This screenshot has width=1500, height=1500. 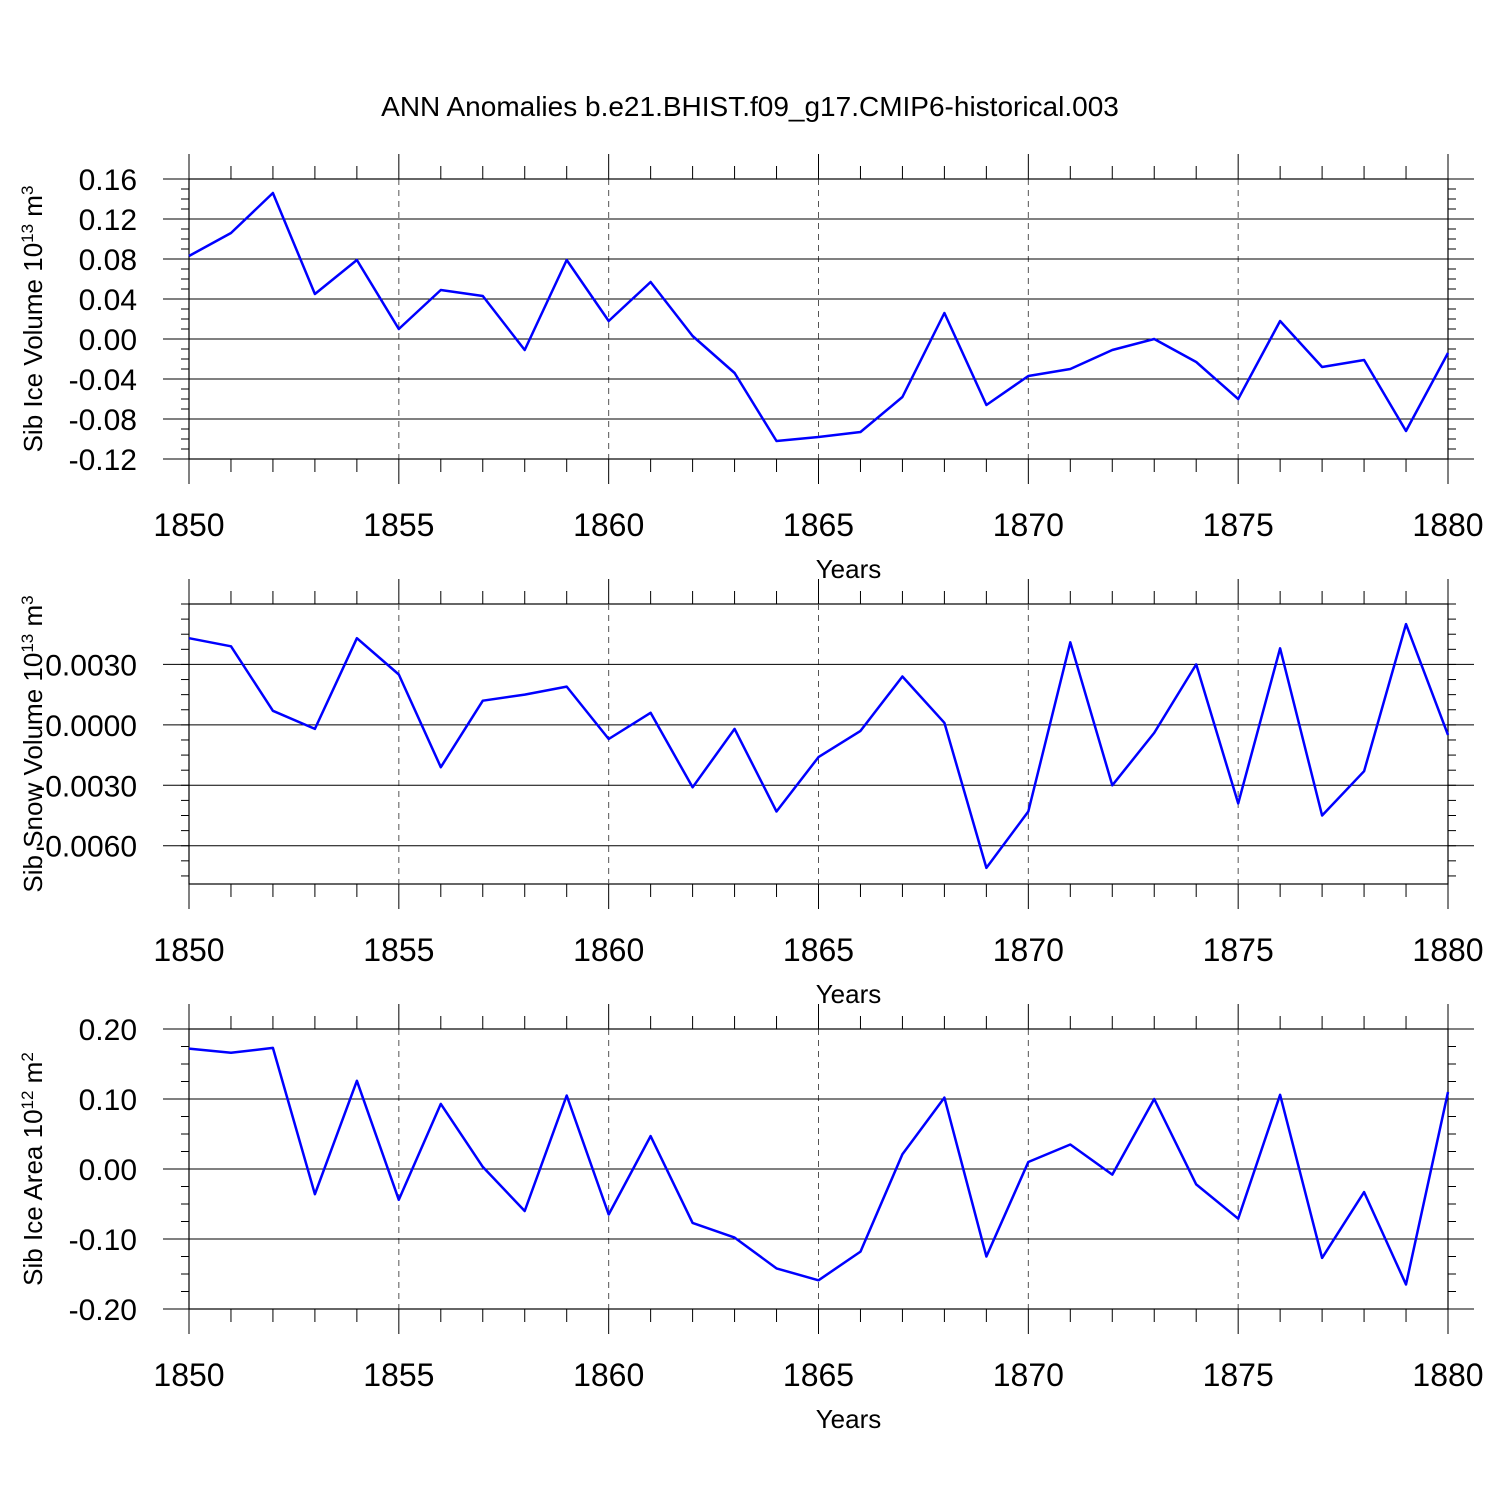 I want to click on y-axis-label-part: Sib Snow Volume 10, so click(x=33, y=773).